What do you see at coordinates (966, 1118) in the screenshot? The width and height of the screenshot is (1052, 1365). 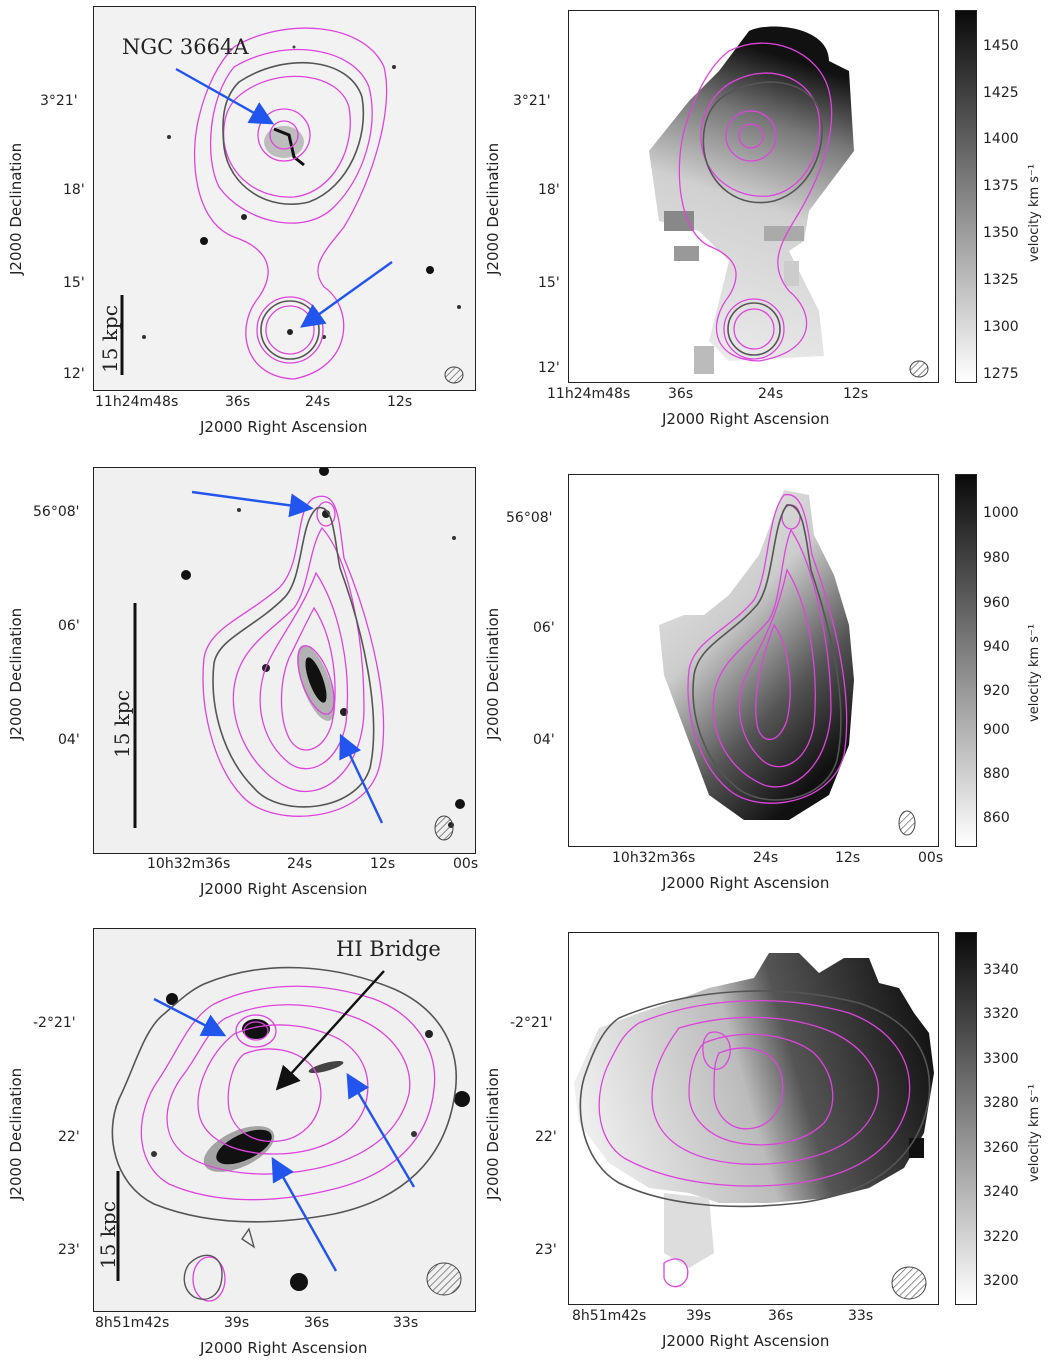 I see `row3-colorbar` at bounding box center [966, 1118].